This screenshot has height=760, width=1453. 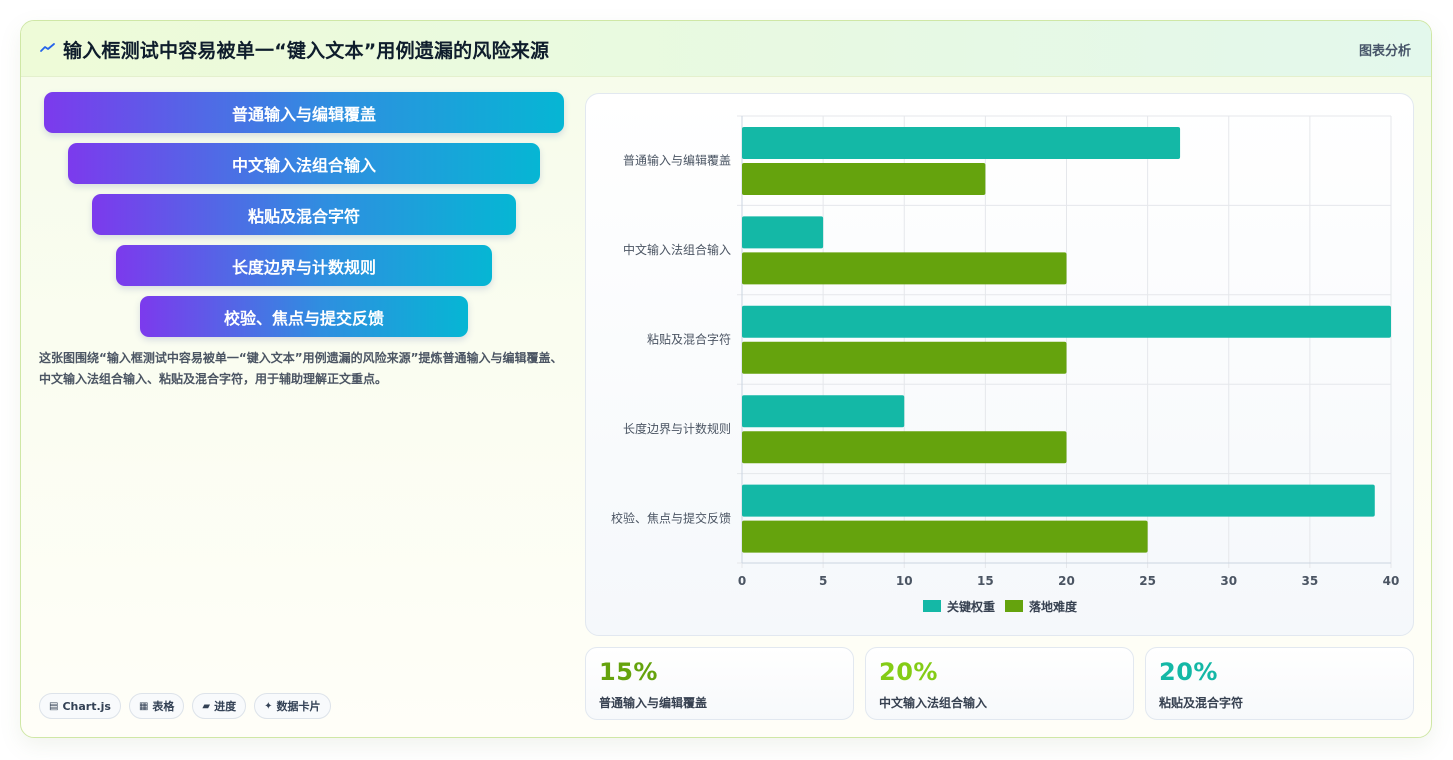 What do you see at coordinates (47, 47) in the screenshot?
I see `trend-icon` at bounding box center [47, 47].